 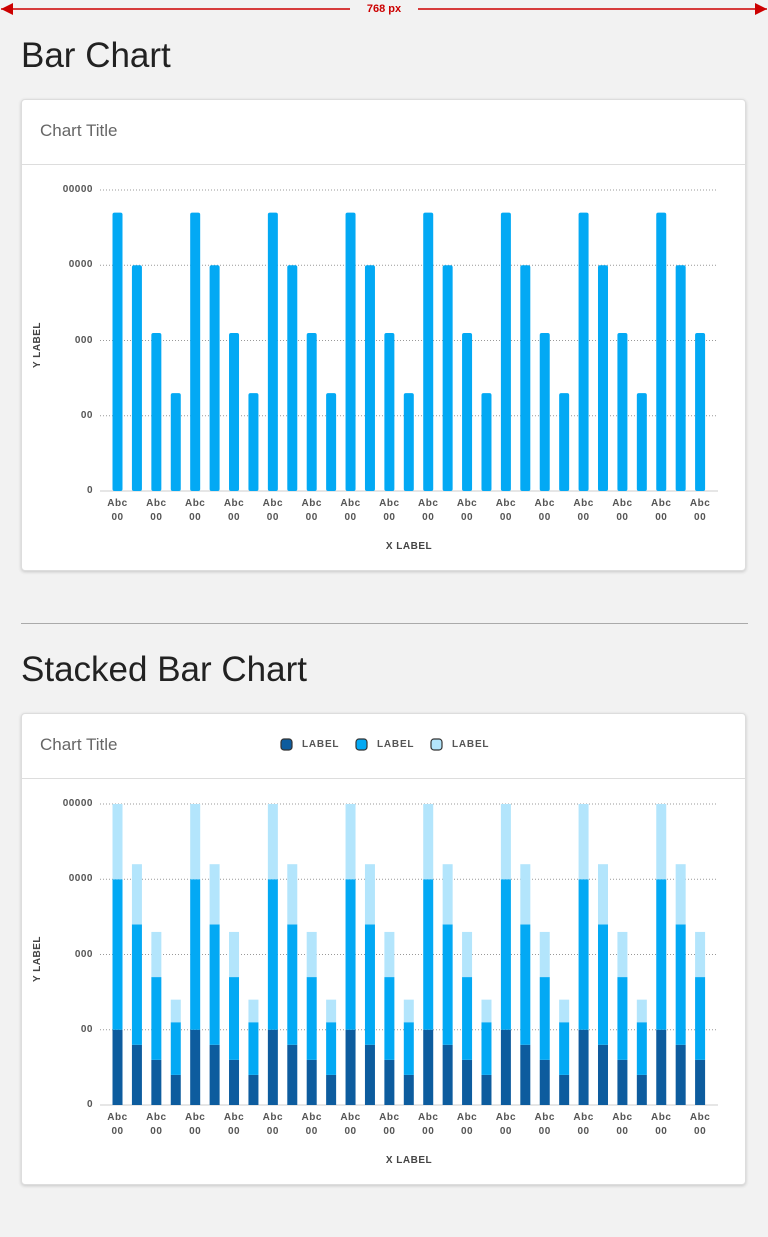 What do you see at coordinates (384, 9) in the screenshot?
I see `dimension-label: 768 px` at bounding box center [384, 9].